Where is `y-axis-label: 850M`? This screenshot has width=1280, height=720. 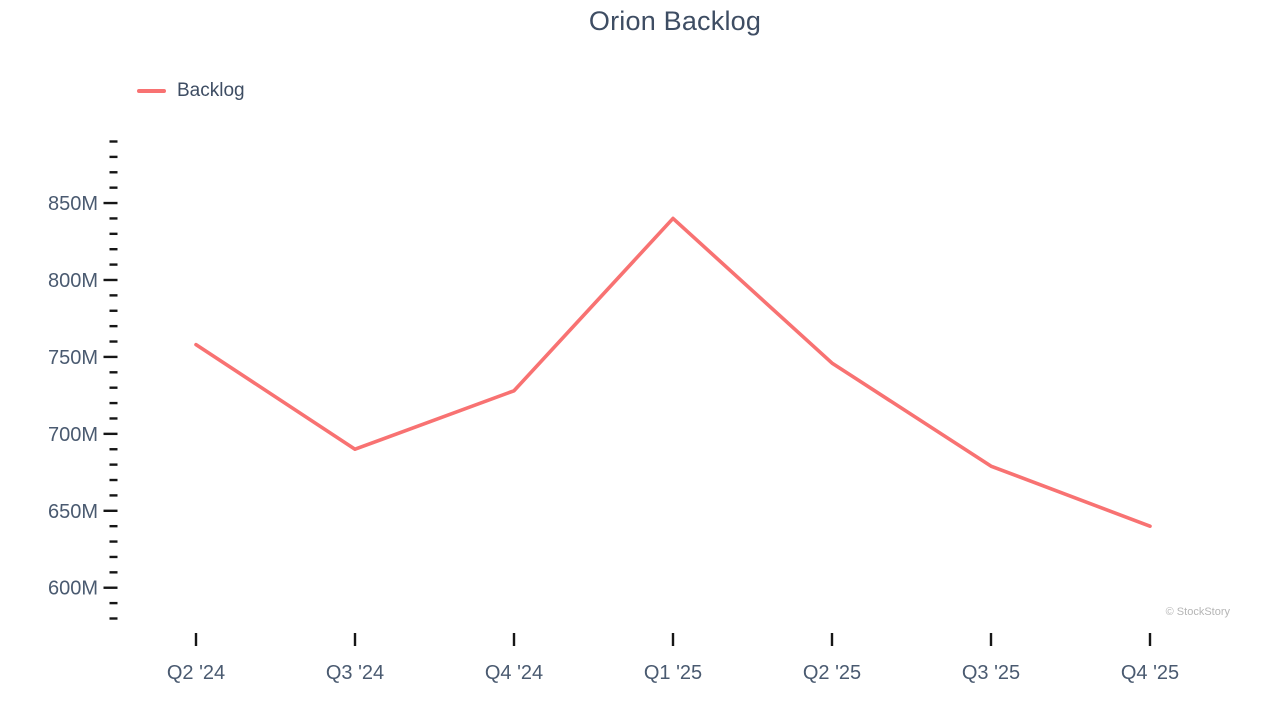 y-axis-label: 850M is located at coordinates (73, 204).